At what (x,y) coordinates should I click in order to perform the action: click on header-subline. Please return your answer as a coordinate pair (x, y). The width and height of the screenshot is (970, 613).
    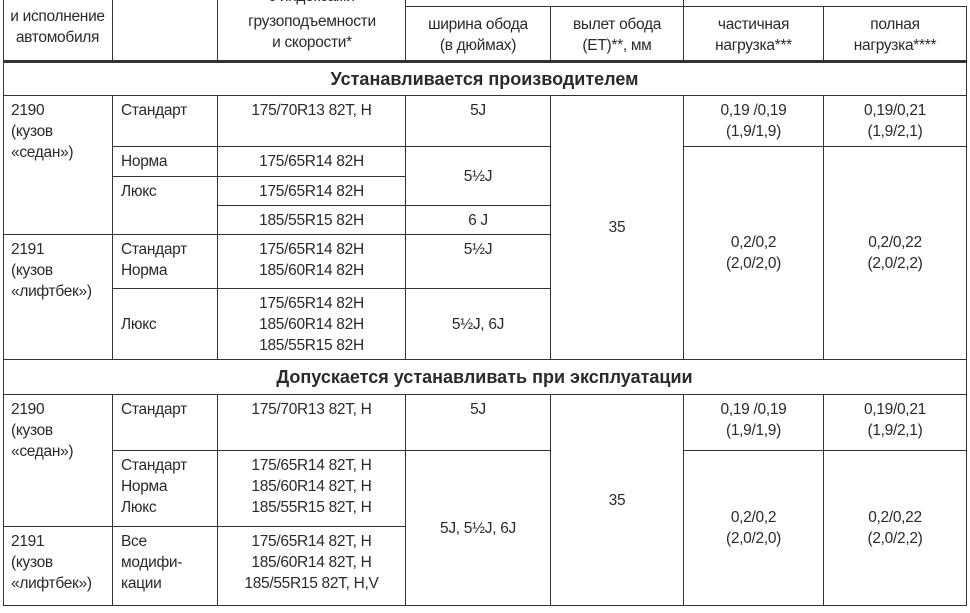
    Looking at the image, I should click on (686, 6).